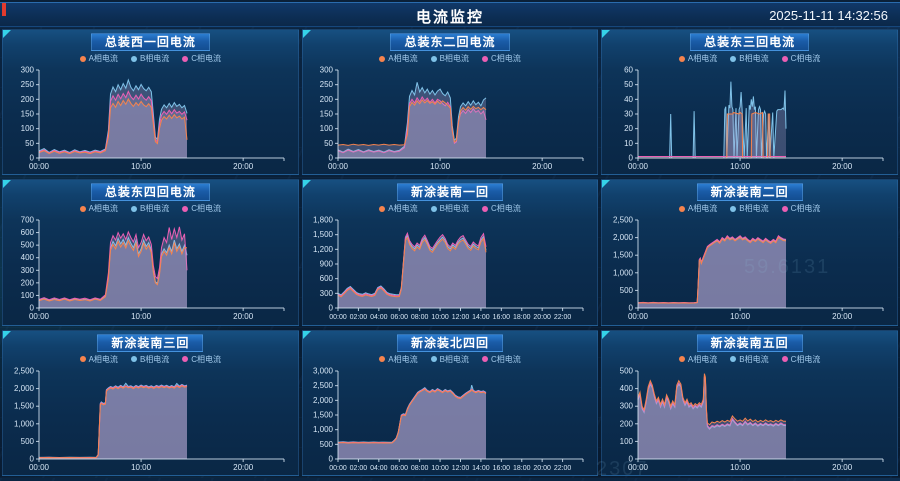  I want to click on chart-canvas-6: 0 500 1,000 1,500 2,000 2,500 00:00 10:00 20:00, so click(749, 268).